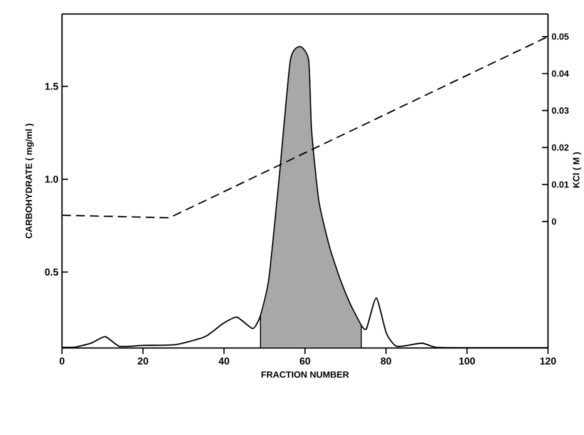 The height and width of the screenshot is (435, 584). Describe the element at coordinates (51, 86) in the screenshot. I see `y-tick-label: 1.5` at that location.